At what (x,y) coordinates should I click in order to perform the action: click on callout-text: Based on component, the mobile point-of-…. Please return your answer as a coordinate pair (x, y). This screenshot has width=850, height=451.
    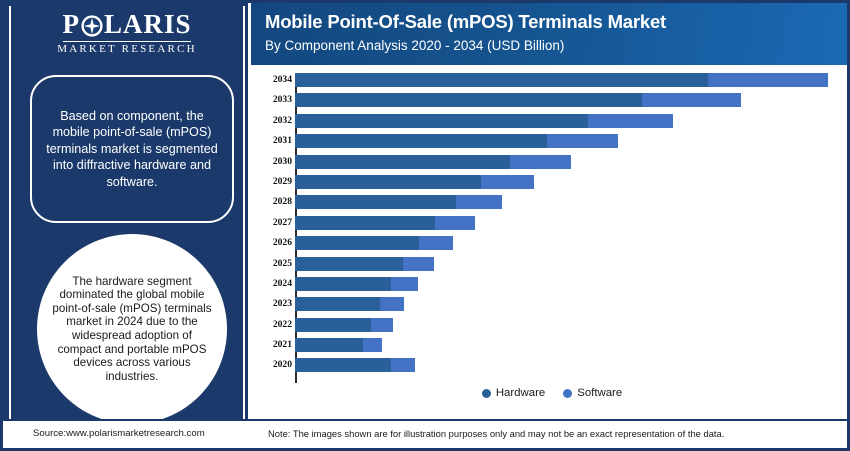
    Looking at the image, I should click on (132, 148).